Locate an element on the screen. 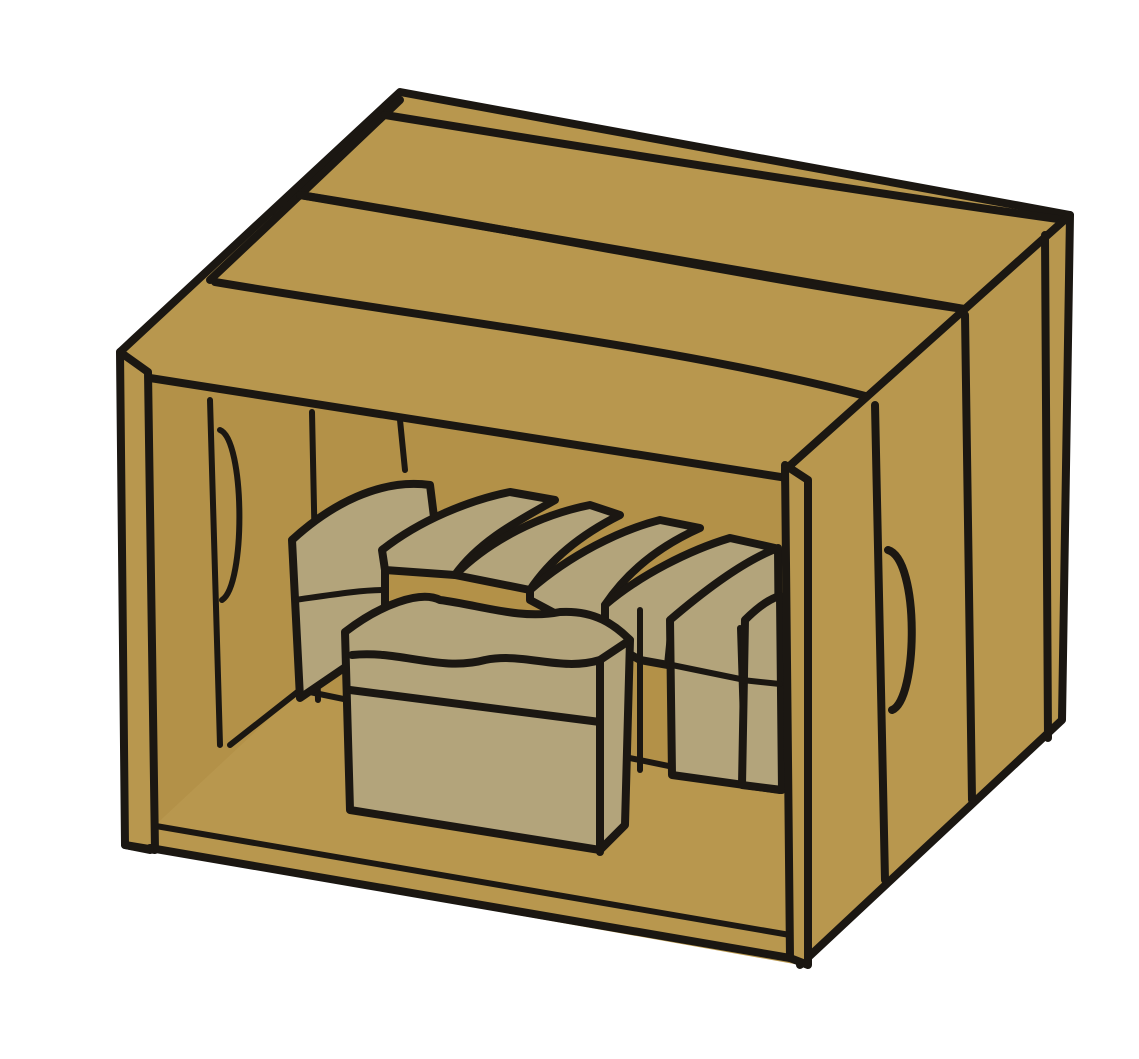 This screenshot has height=1059, width=1139. hand-hole-right is located at coordinates (900, 630).